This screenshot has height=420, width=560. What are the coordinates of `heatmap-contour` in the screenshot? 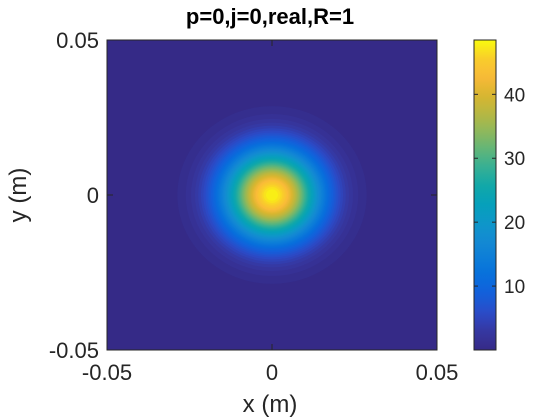 It's located at (272, 195).